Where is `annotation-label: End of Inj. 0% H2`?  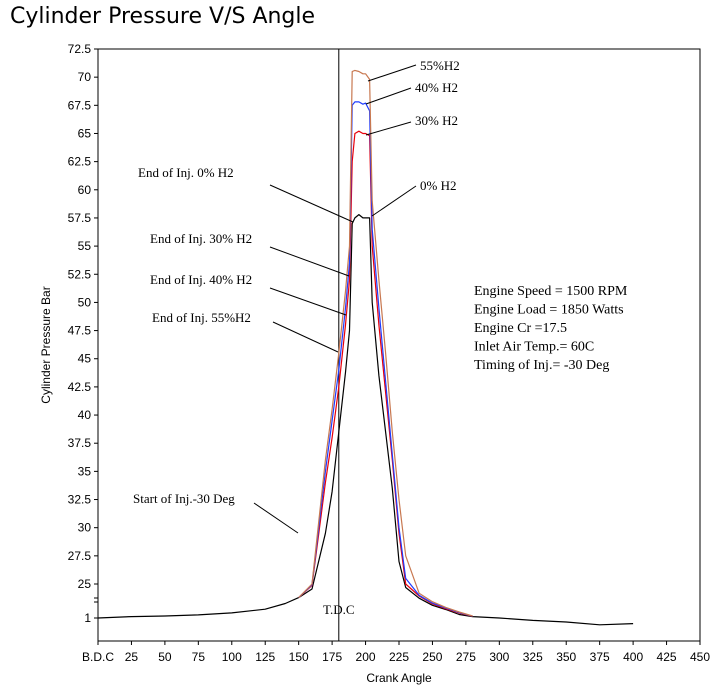
annotation-label: End of Inj. 0% H2 is located at coordinates (186, 172).